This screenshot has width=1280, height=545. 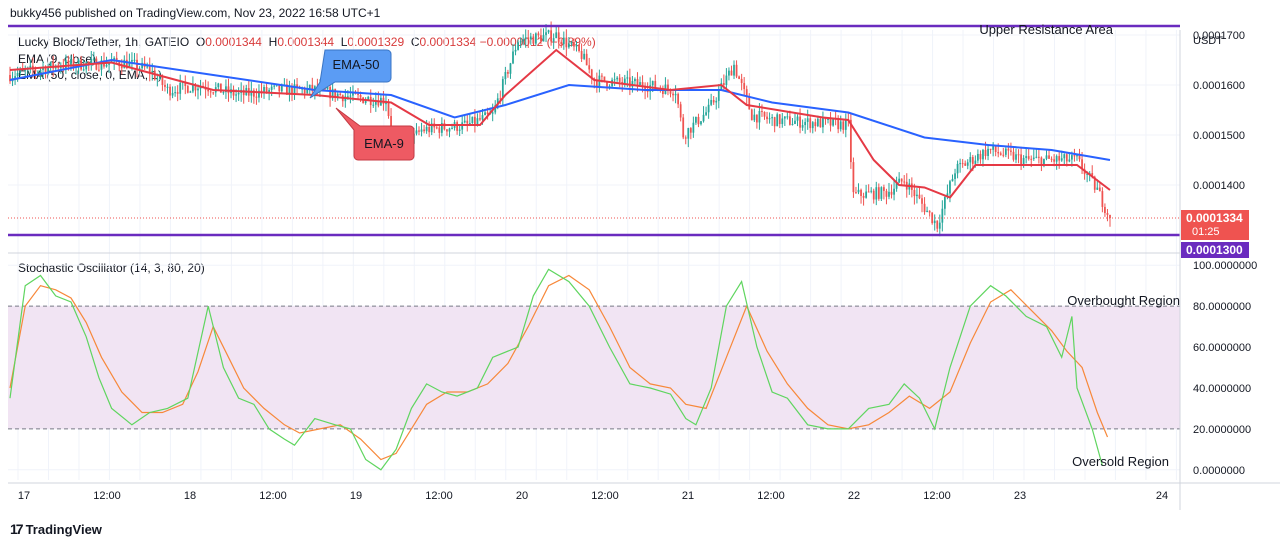 What do you see at coordinates (57, 59) in the screenshot?
I see `ema9-legend: EMA (9, close)` at bounding box center [57, 59].